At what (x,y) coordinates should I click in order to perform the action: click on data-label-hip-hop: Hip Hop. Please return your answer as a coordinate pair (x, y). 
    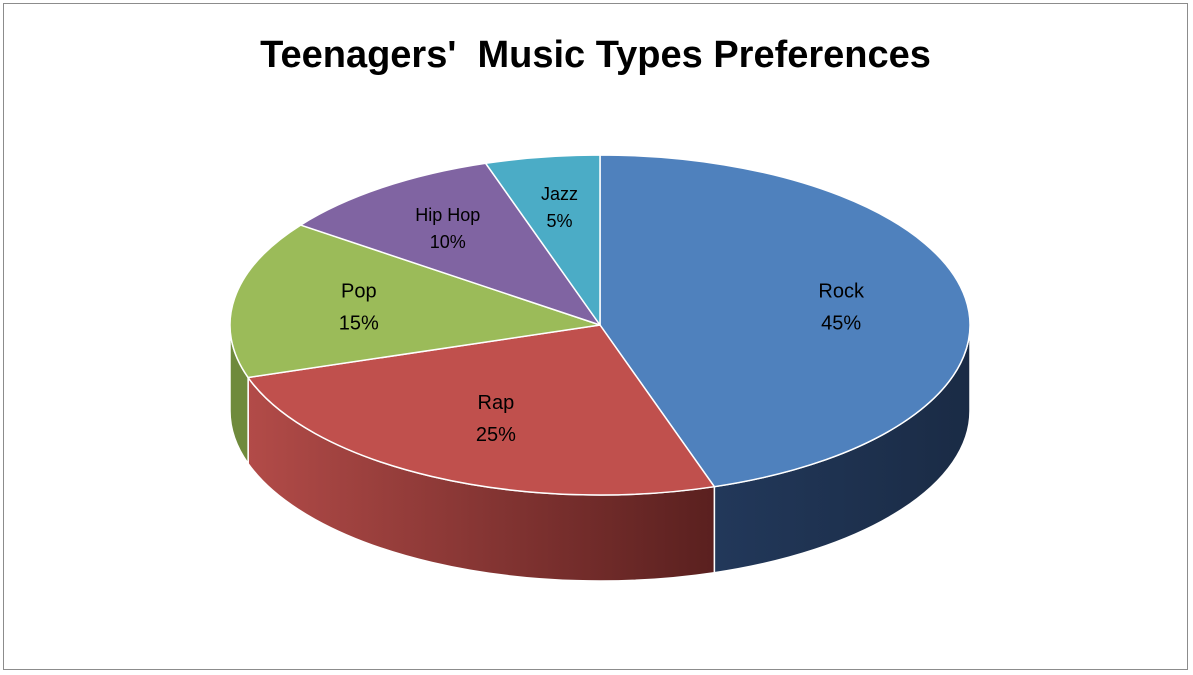
    Looking at the image, I should click on (447, 215).